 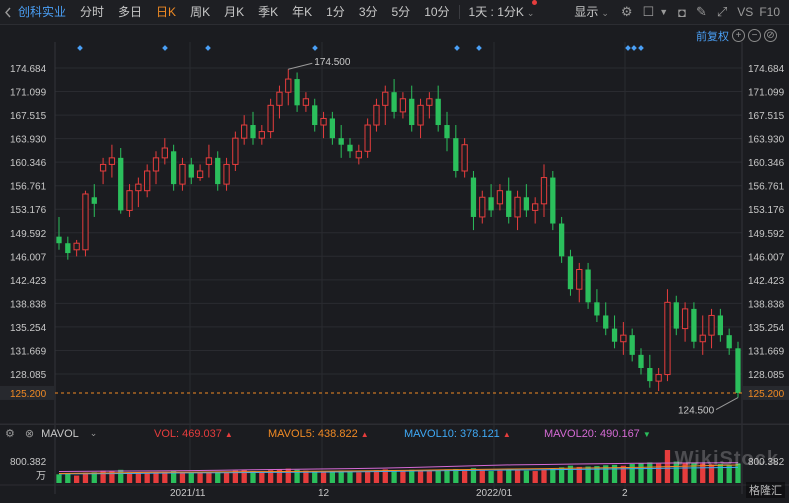 I want to click on adjust-mode-button: 前复权, so click(x=712, y=37).